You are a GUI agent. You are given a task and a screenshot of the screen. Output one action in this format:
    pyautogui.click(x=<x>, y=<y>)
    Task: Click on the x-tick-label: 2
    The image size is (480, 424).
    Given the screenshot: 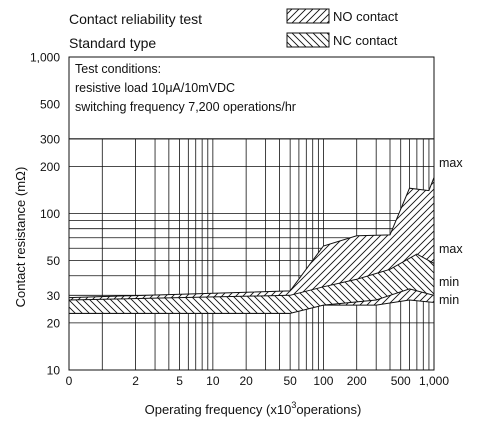 What is the action you would take?
    pyautogui.click(x=135, y=381)
    